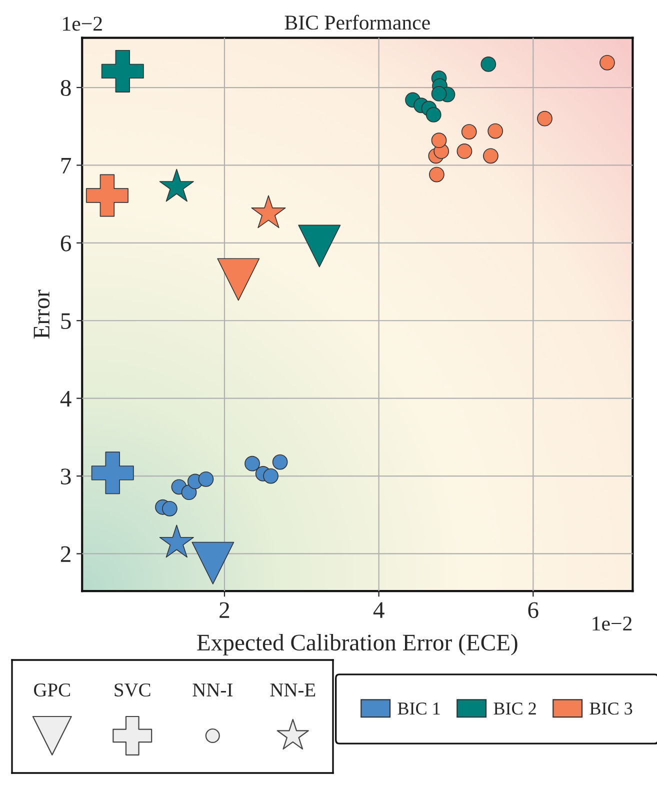 Image resolution: width=657 pixels, height=787 pixels. I want to click on text: SVC, so click(132, 690).